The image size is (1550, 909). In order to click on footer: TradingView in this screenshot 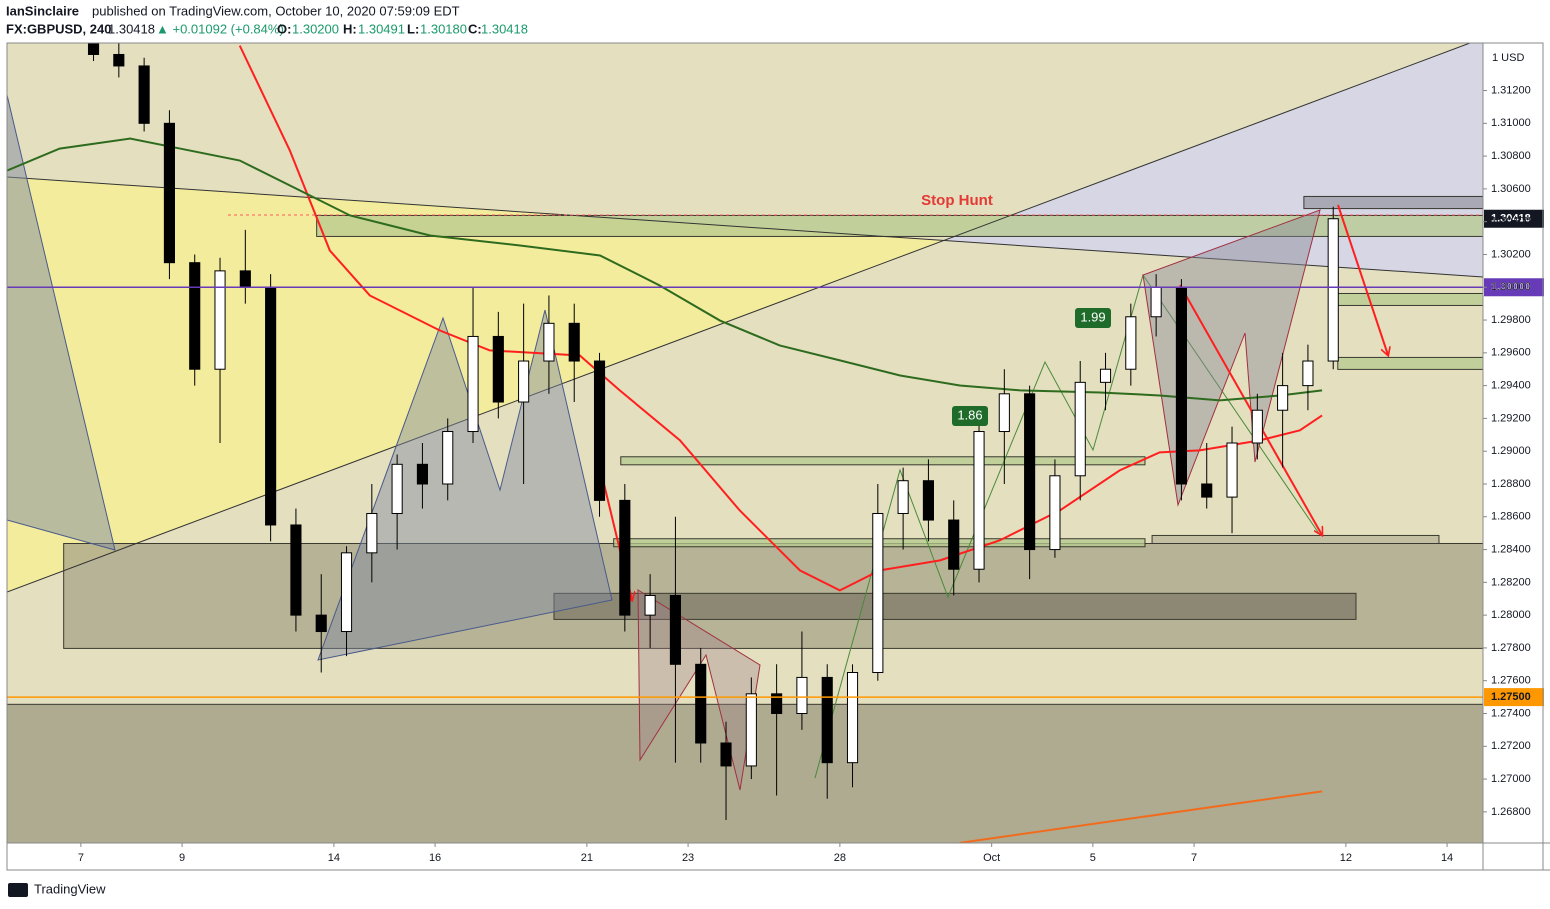, I will do `click(57, 889)`.